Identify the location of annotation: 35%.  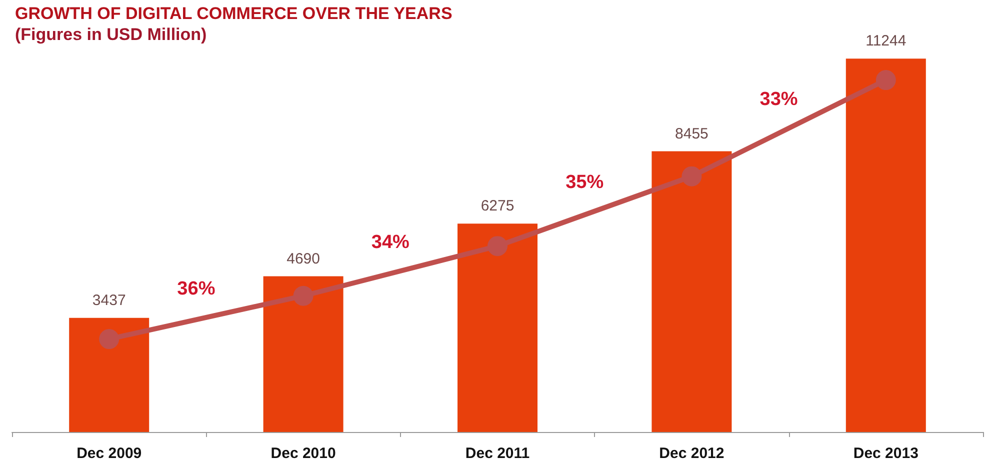
(585, 183).